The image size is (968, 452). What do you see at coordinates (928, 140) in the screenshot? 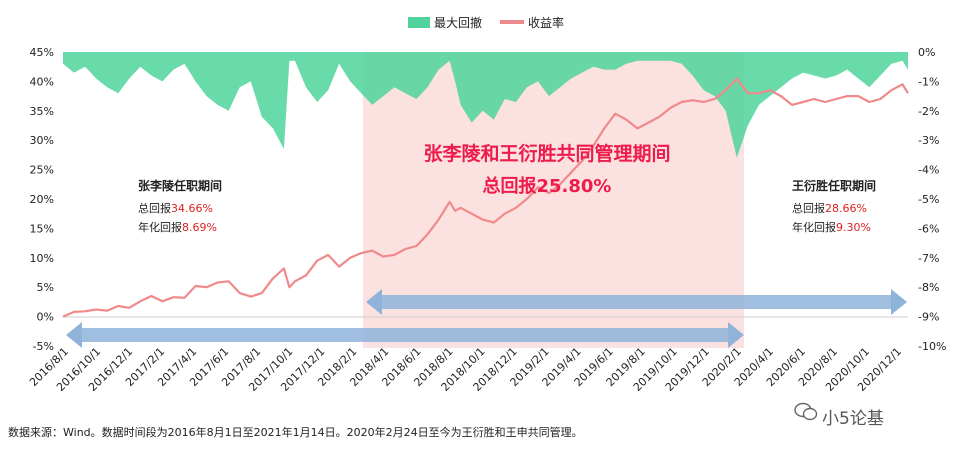
I see `y-right-tick-label: -3%` at bounding box center [928, 140].